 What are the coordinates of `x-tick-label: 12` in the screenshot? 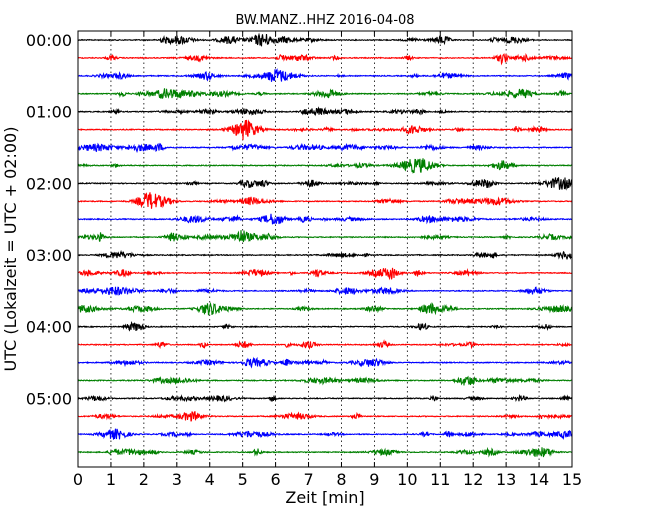 It's located at (473, 479).